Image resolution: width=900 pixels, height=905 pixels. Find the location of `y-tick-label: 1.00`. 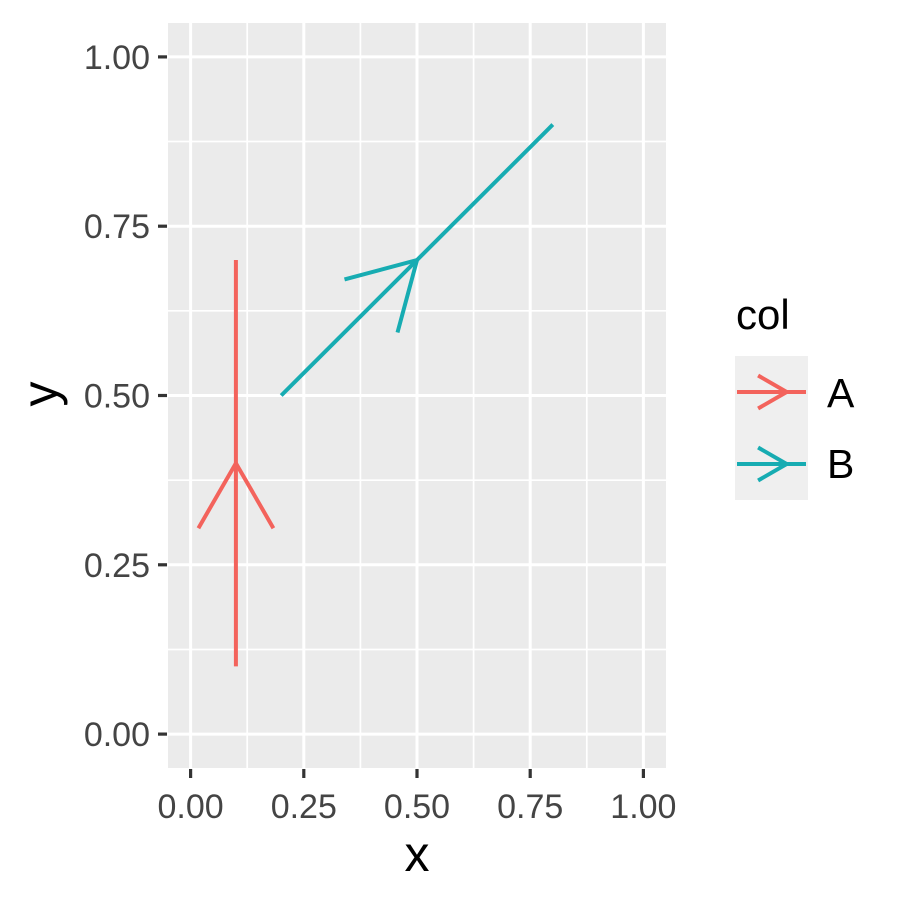

y-tick-label: 1.00 is located at coordinates (117, 58).